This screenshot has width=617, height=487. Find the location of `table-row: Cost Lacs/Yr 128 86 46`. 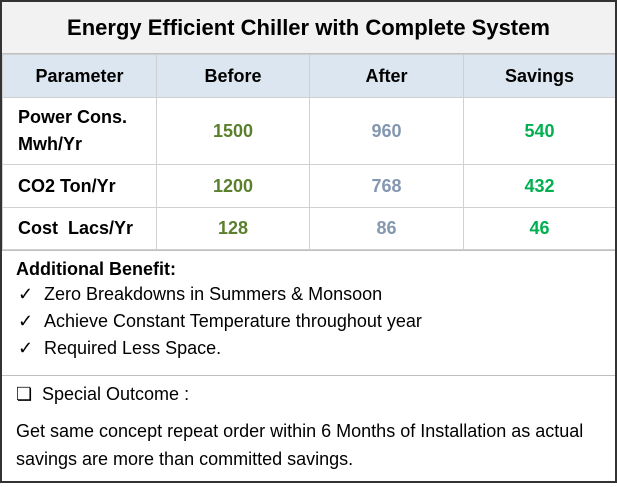

table-row: Cost Lacs/Yr 128 86 46 is located at coordinates (308, 228).